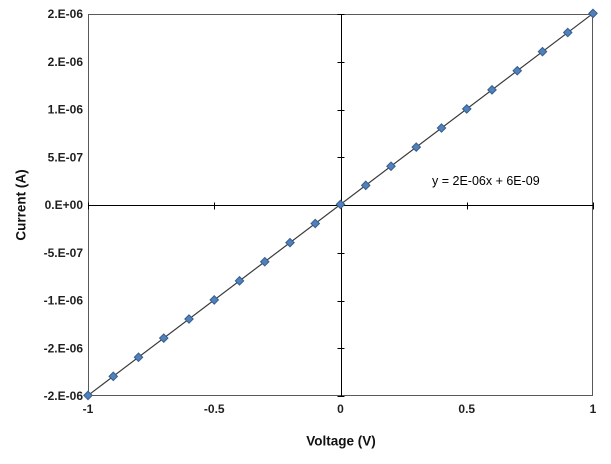  Describe the element at coordinates (486, 181) in the screenshot. I see `trendline-equation: y = 2E-06x + 6E-09` at that location.